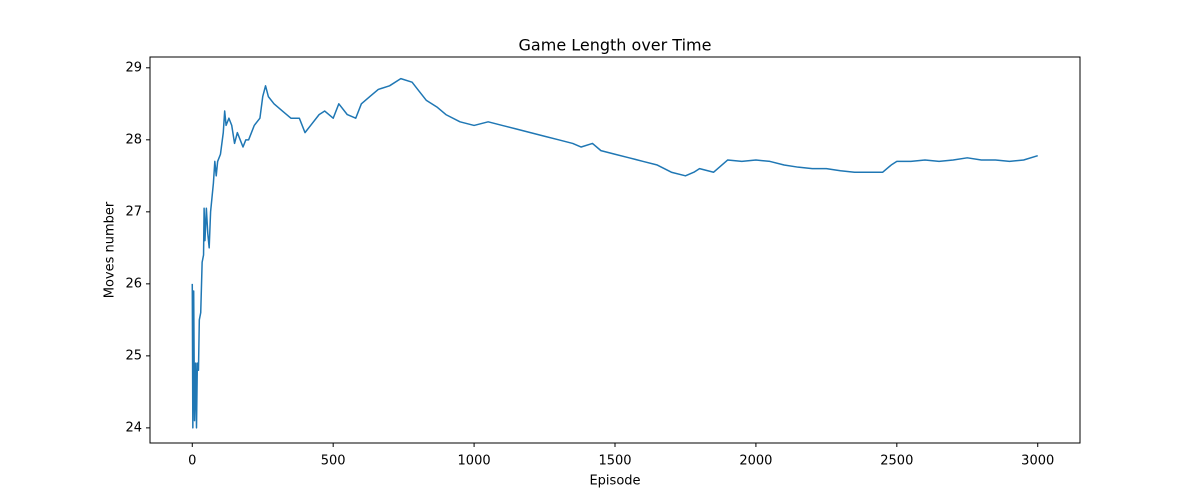 The image size is (1200, 500). I want to click on x-tick-label: 500, so click(333, 461).